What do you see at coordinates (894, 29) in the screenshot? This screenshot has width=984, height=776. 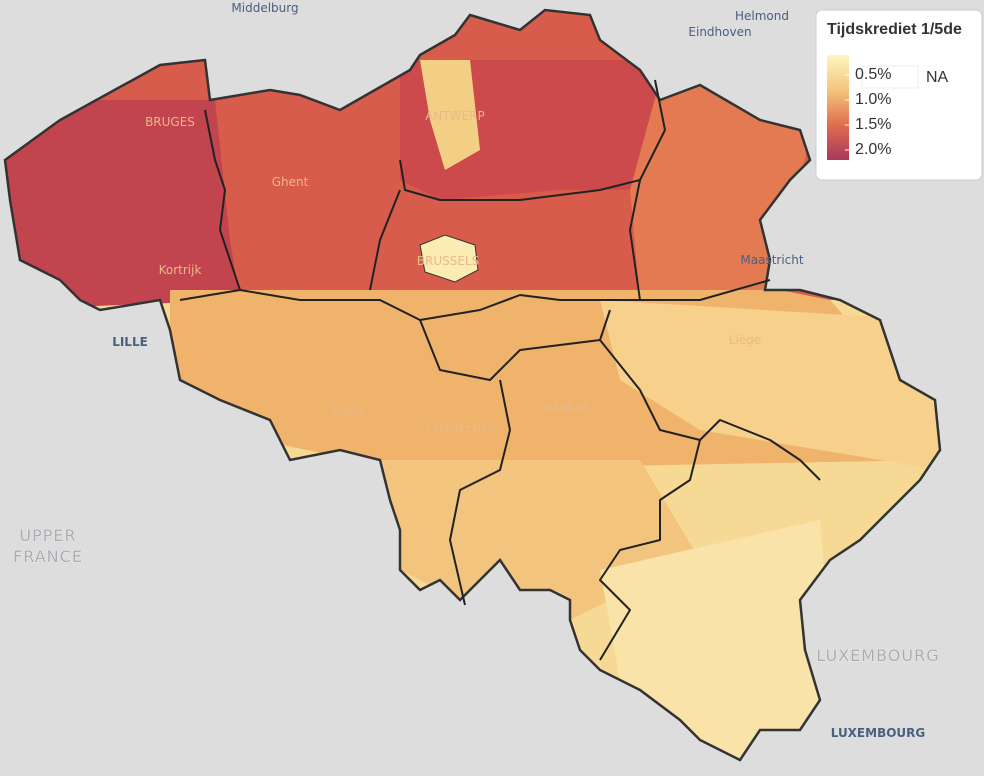 I see `legend-title: Tijdskrediet 1/5de` at bounding box center [894, 29].